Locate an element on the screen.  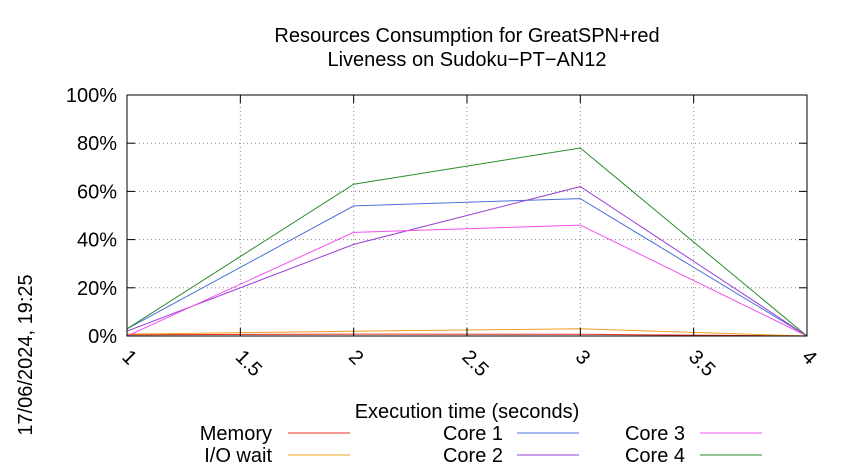
x-tick-label: 3.5 is located at coordinates (701, 363).